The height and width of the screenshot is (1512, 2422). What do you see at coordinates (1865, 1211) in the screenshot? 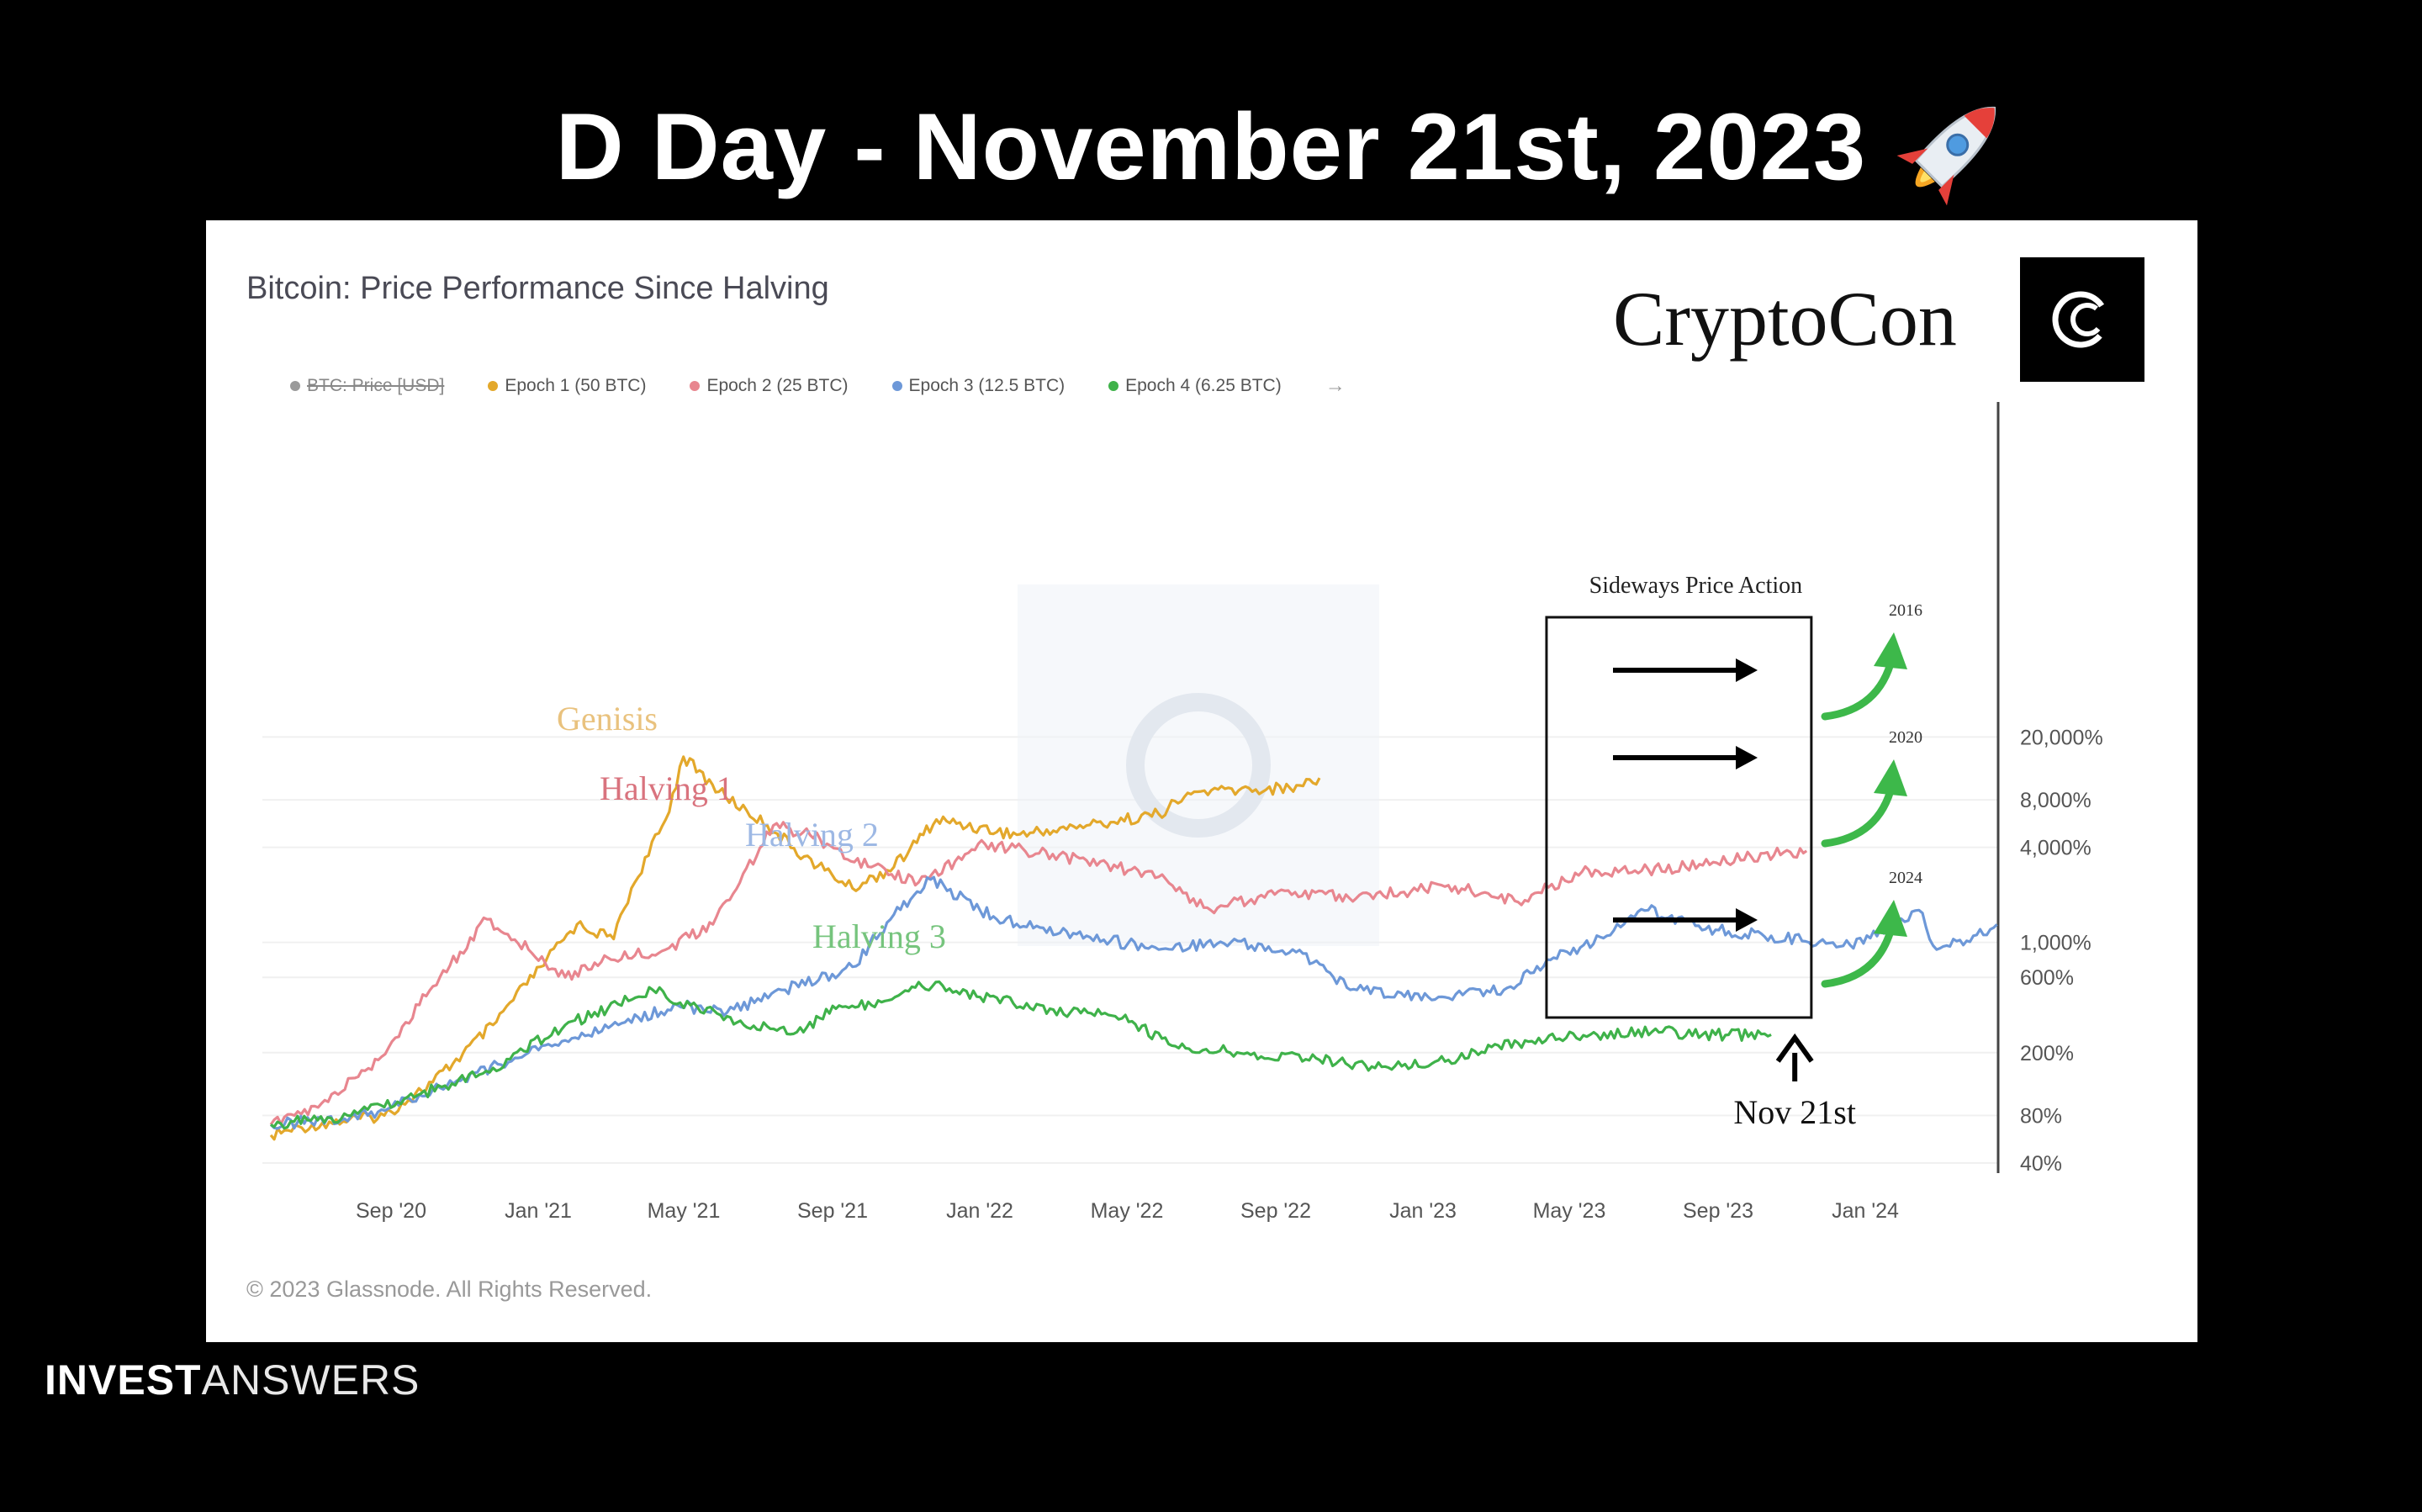
I see `x-tick-label: Jan '24` at bounding box center [1865, 1211].